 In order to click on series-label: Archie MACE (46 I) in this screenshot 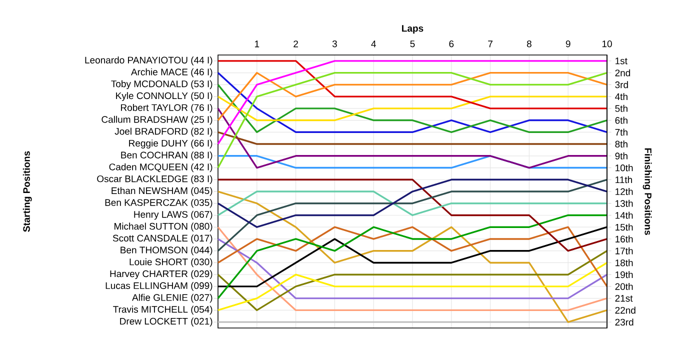, I will do `click(171, 73)`.